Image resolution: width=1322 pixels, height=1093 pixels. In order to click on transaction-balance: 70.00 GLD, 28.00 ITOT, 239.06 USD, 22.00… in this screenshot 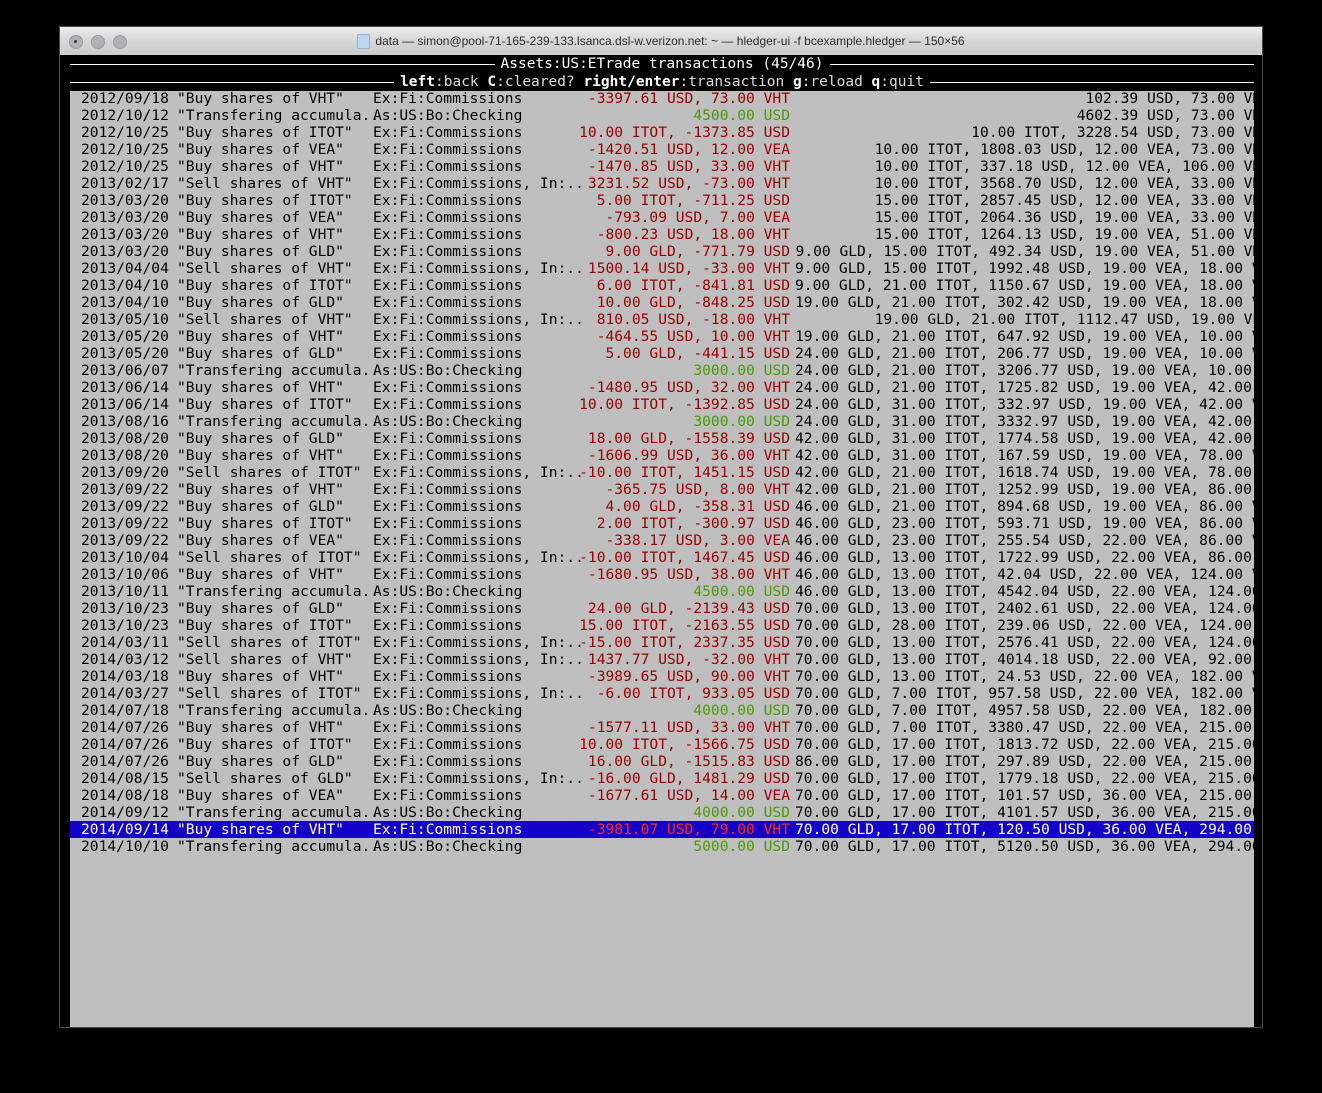, I will do `click(1024, 625)`.